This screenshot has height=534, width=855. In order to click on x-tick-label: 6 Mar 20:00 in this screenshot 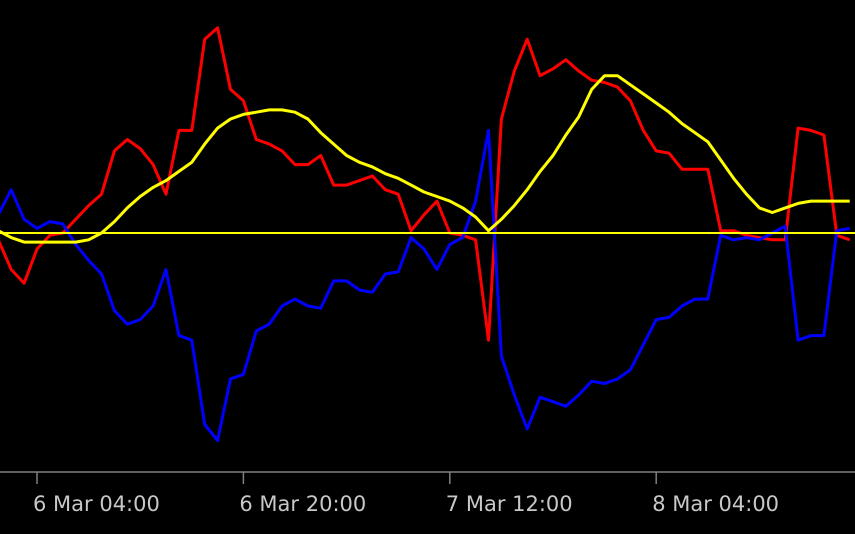, I will do `click(302, 504)`.